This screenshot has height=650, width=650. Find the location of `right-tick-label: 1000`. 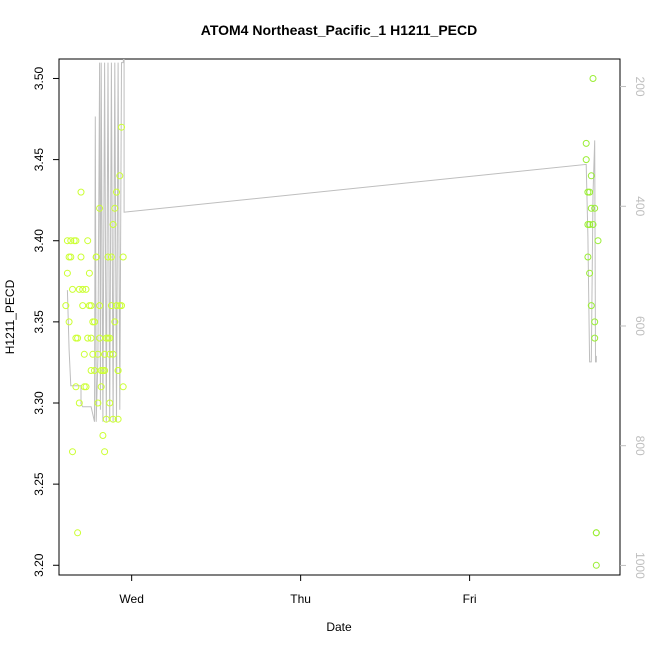

right-tick-label: 1000 is located at coordinates (640, 565).